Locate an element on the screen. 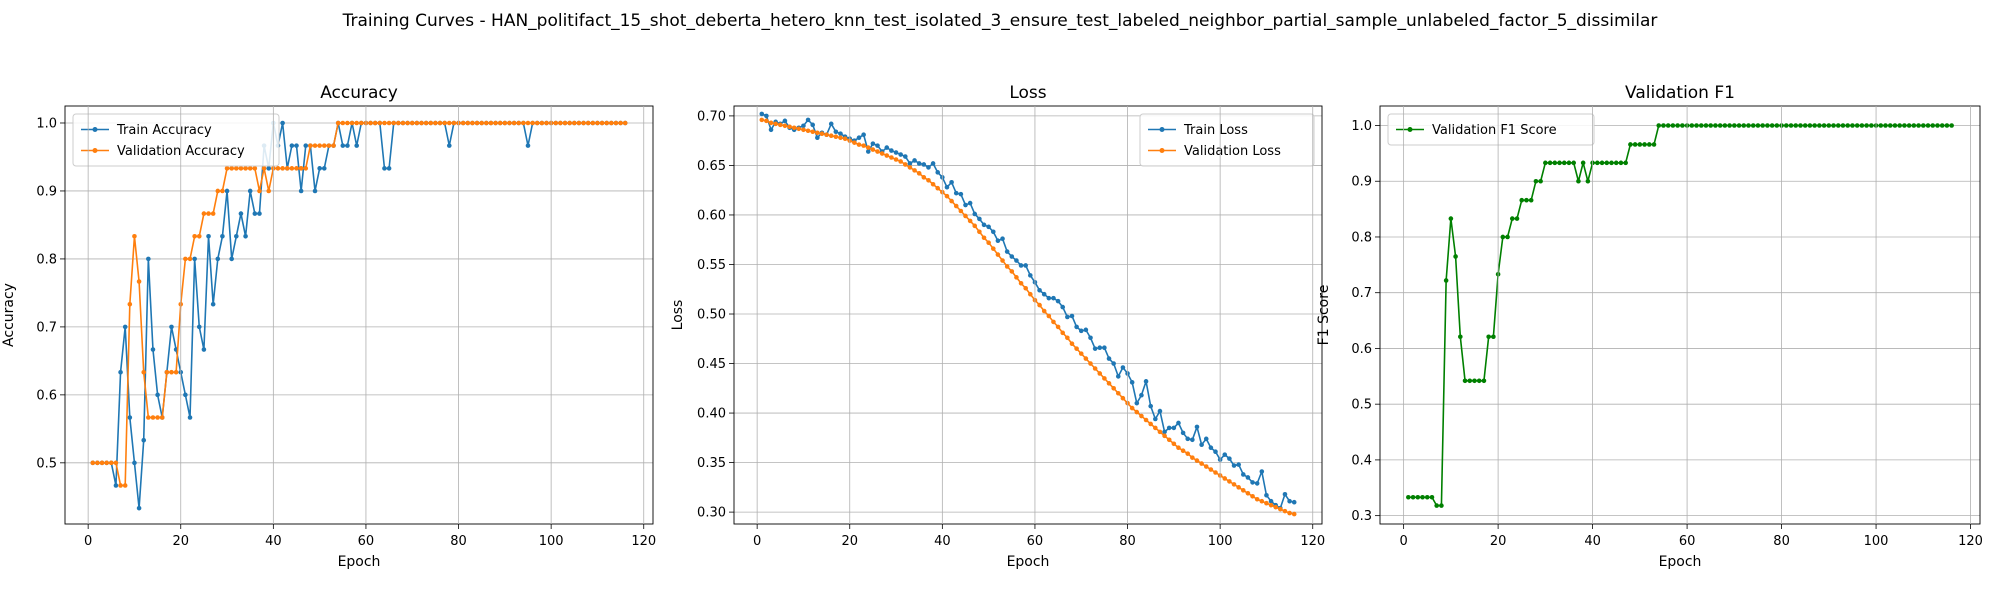 This screenshot has height=600, width=2000. y-tick-label: 0.55 is located at coordinates (711, 265).